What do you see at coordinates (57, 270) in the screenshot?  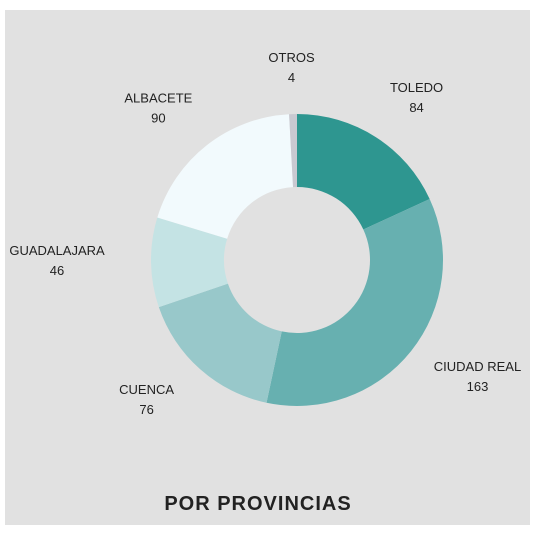 I see `slice-value: 46` at bounding box center [57, 270].